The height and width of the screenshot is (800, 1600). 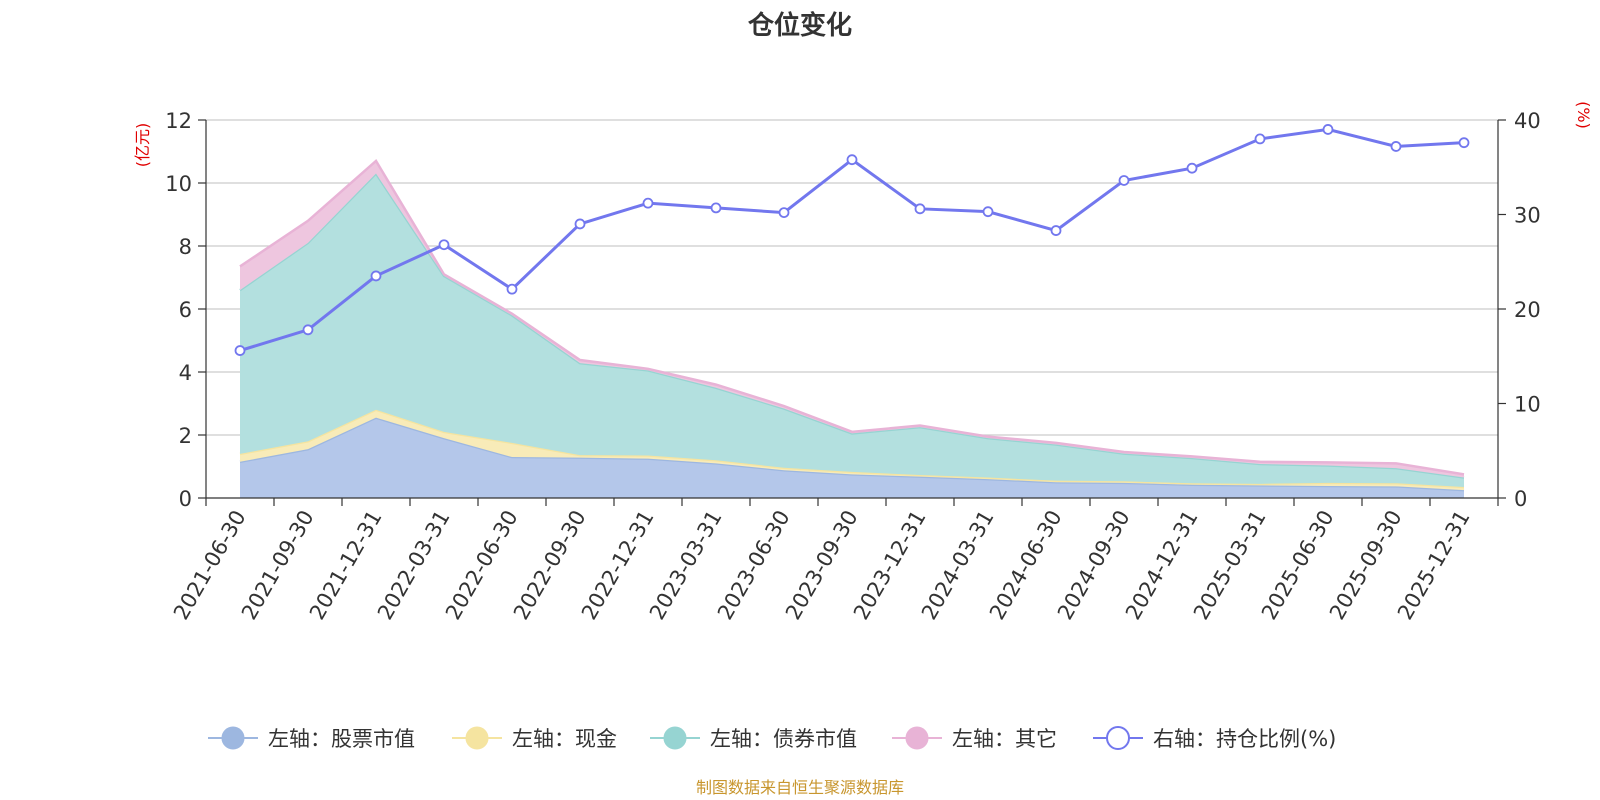 I want to click on x-tick-label: 2025-09-30, so click(x=1366, y=565).